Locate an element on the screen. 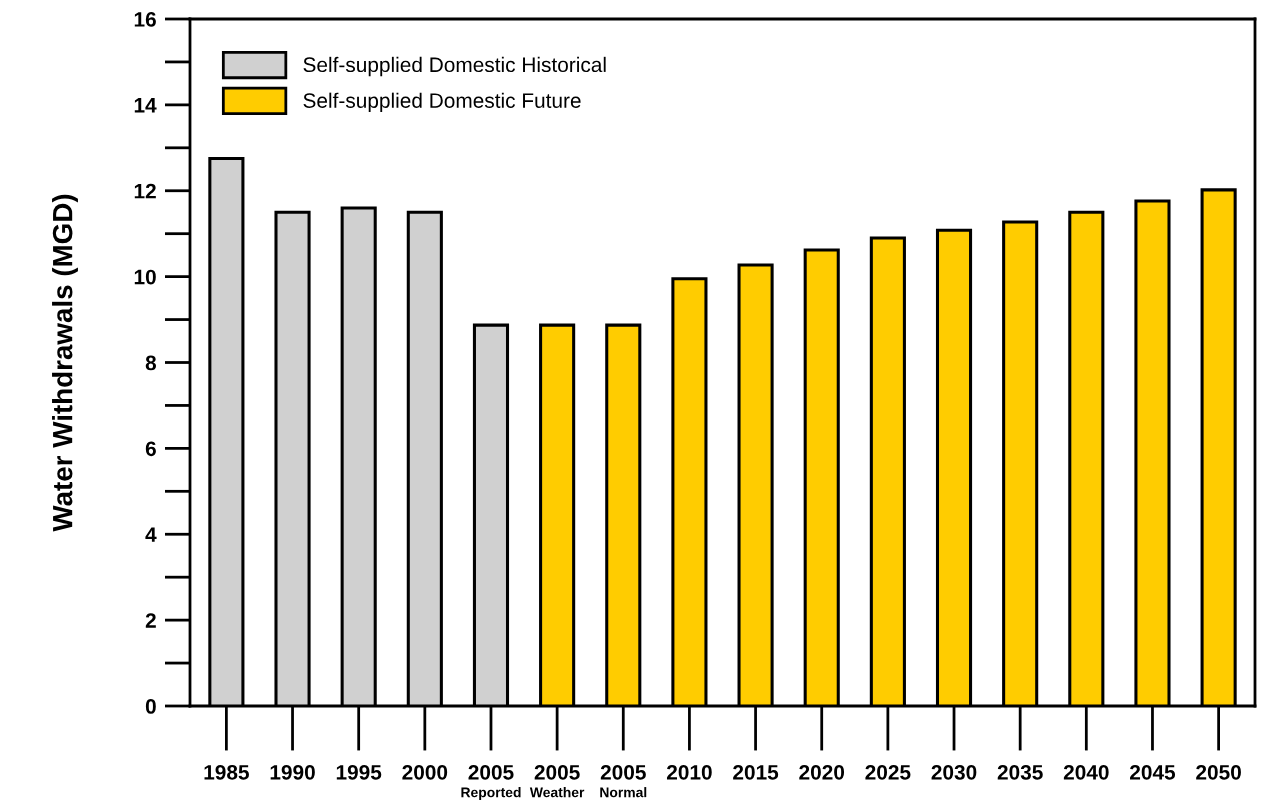 This screenshot has width=1262, height=805. y-tick-label: 10 is located at coordinates (145, 277).